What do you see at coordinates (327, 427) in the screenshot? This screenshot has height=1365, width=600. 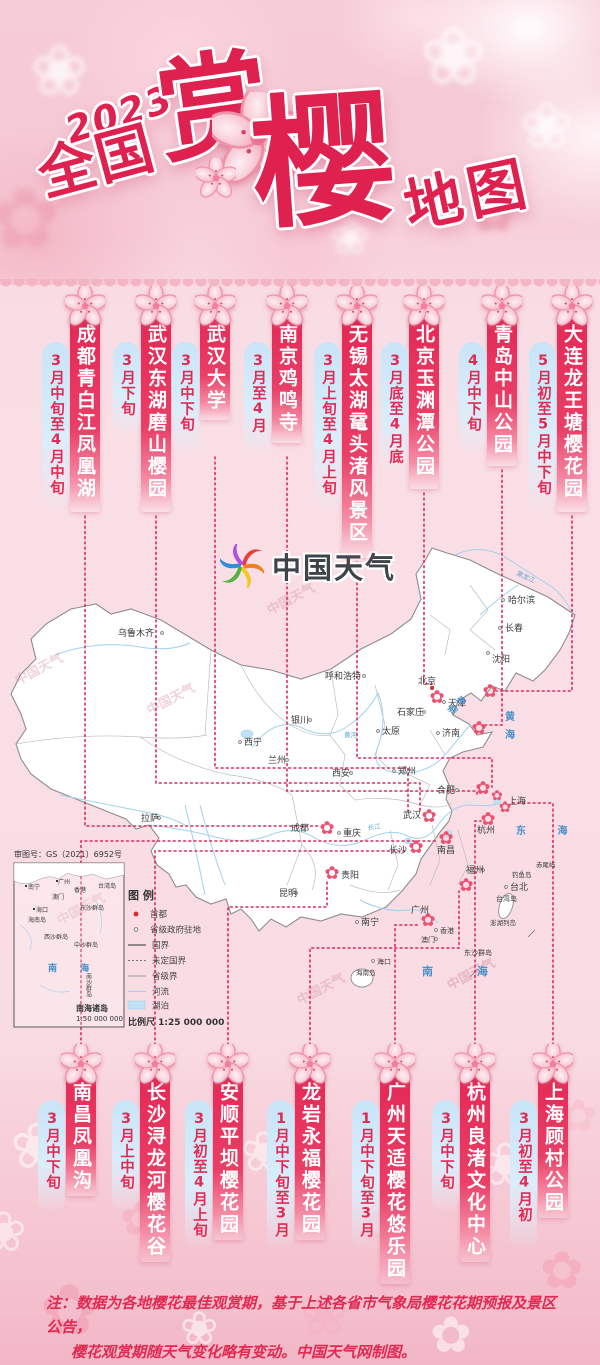 I see `banner-date: 3月上旬至4月上旬` at bounding box center [327, 427].